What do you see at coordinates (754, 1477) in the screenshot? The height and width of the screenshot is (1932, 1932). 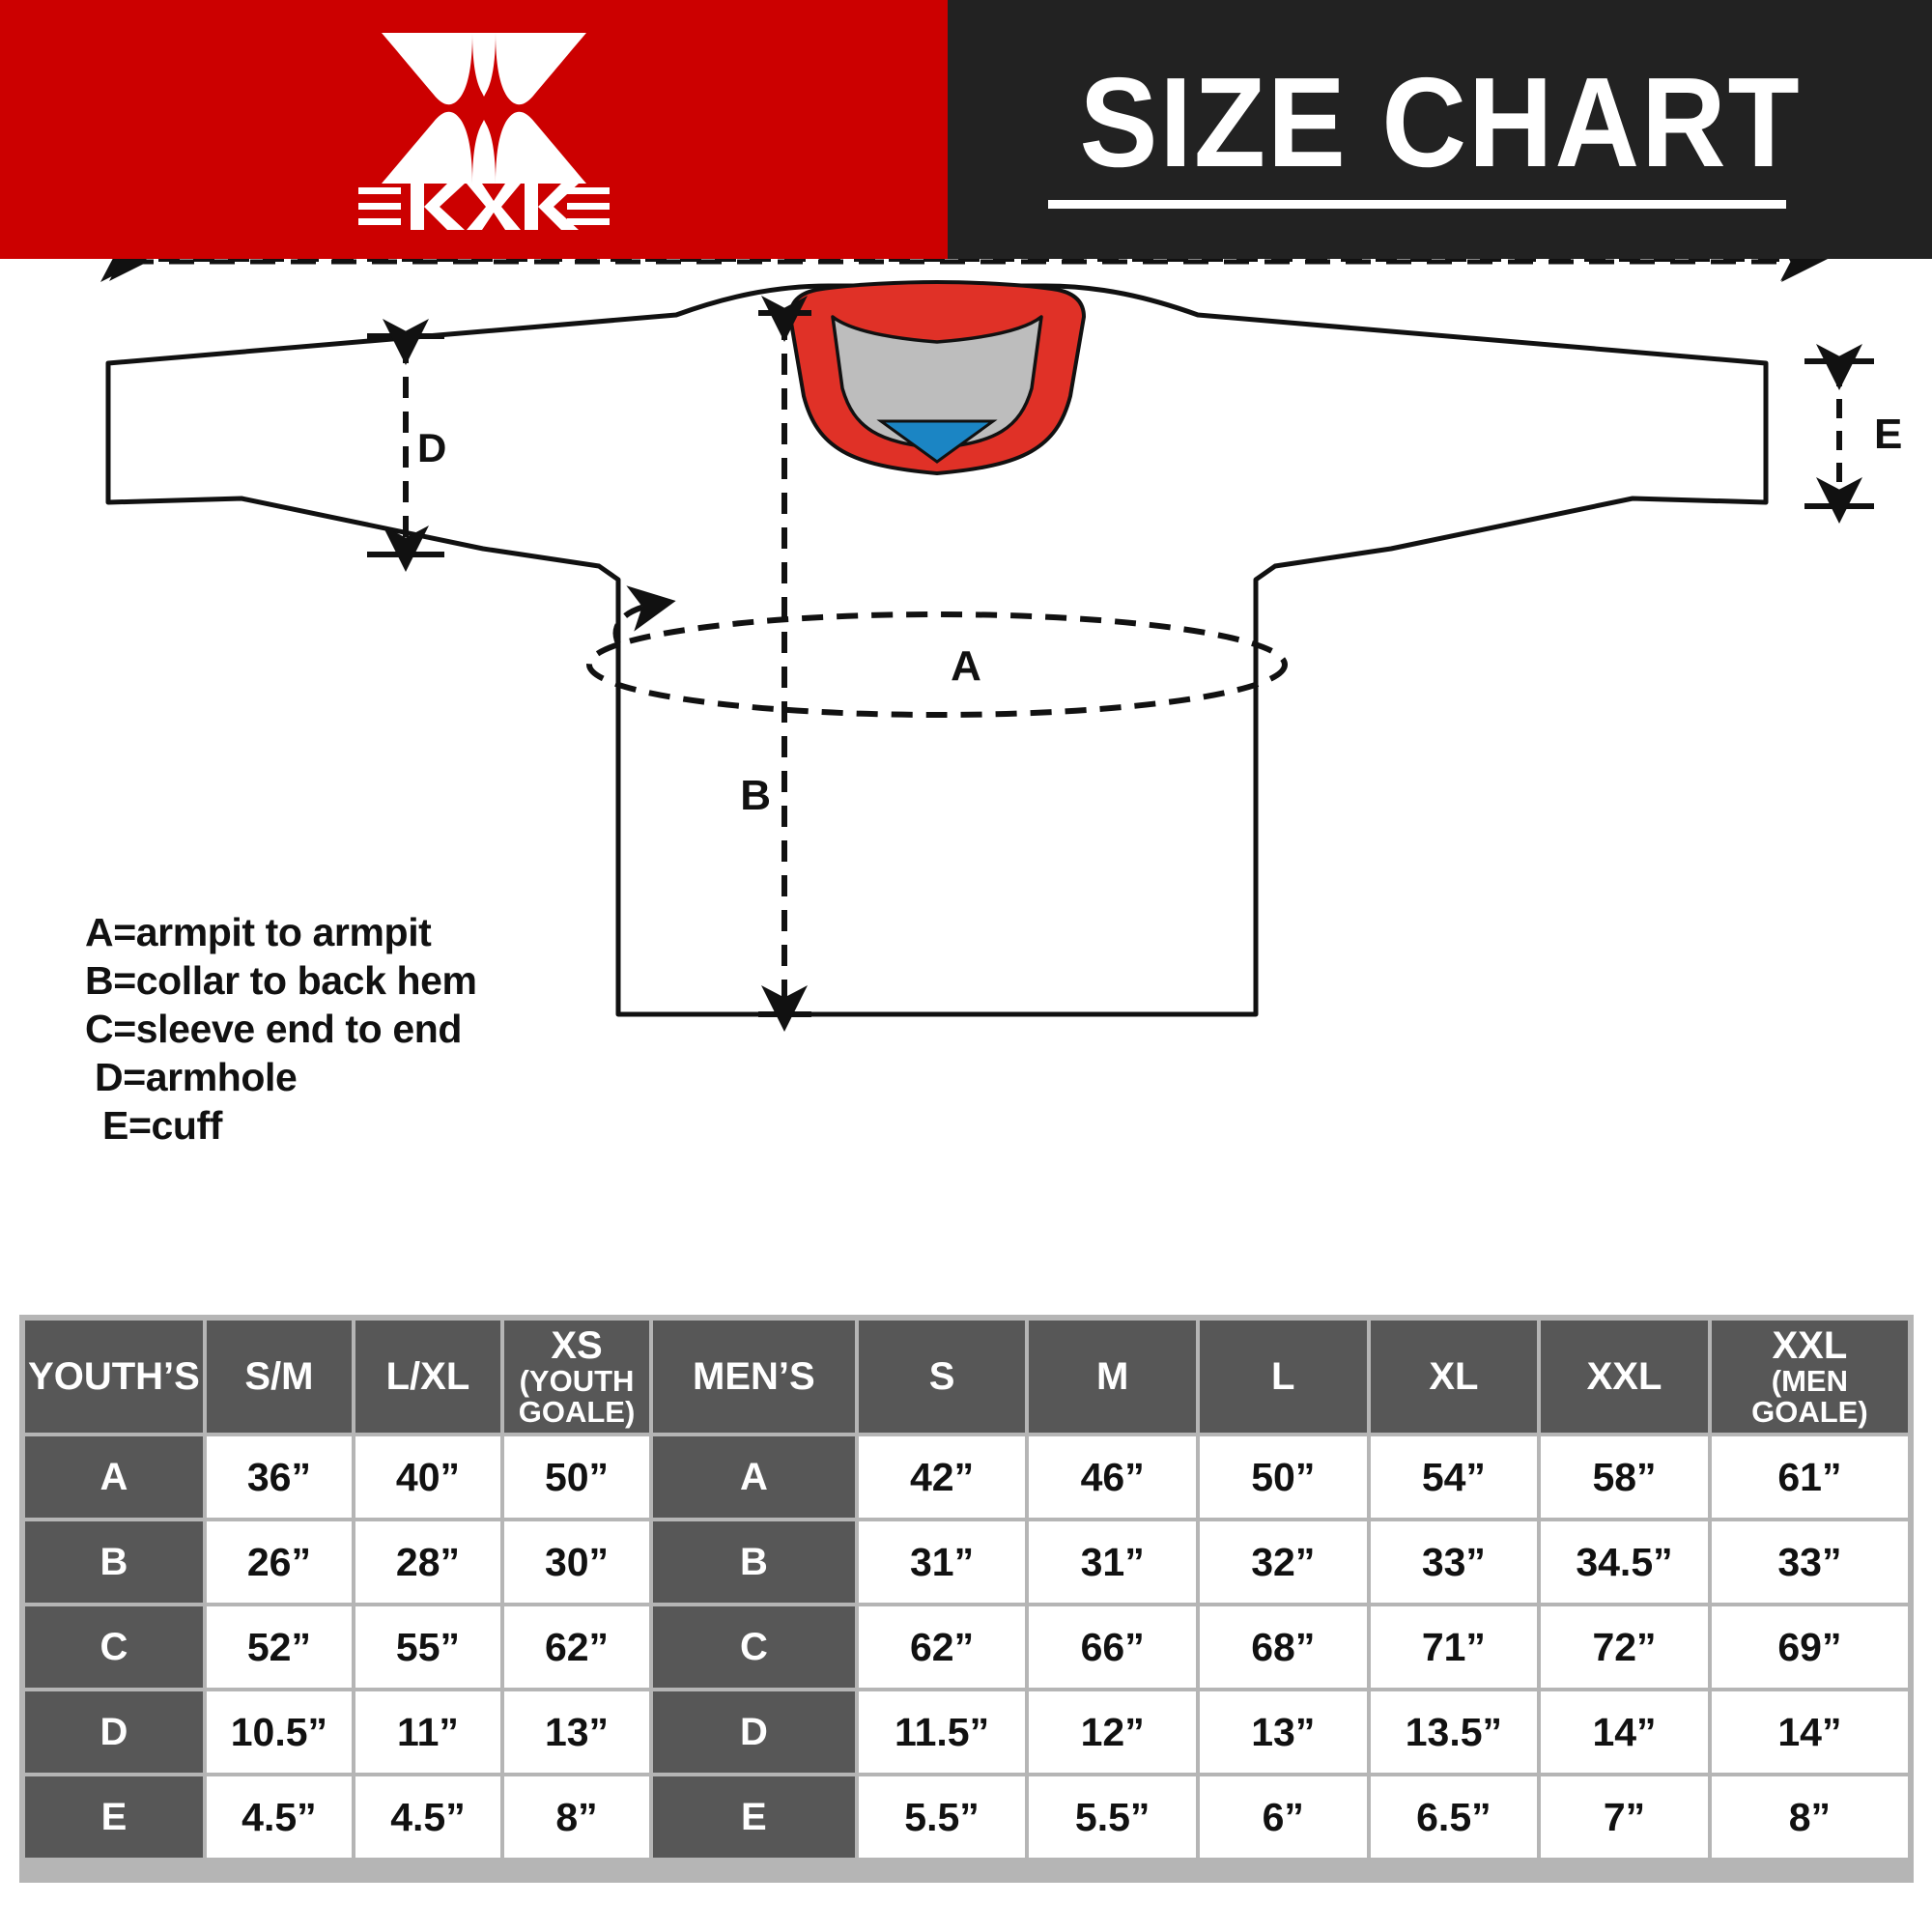 I see `row-label-men: A` at bounding box center [754, 1477].